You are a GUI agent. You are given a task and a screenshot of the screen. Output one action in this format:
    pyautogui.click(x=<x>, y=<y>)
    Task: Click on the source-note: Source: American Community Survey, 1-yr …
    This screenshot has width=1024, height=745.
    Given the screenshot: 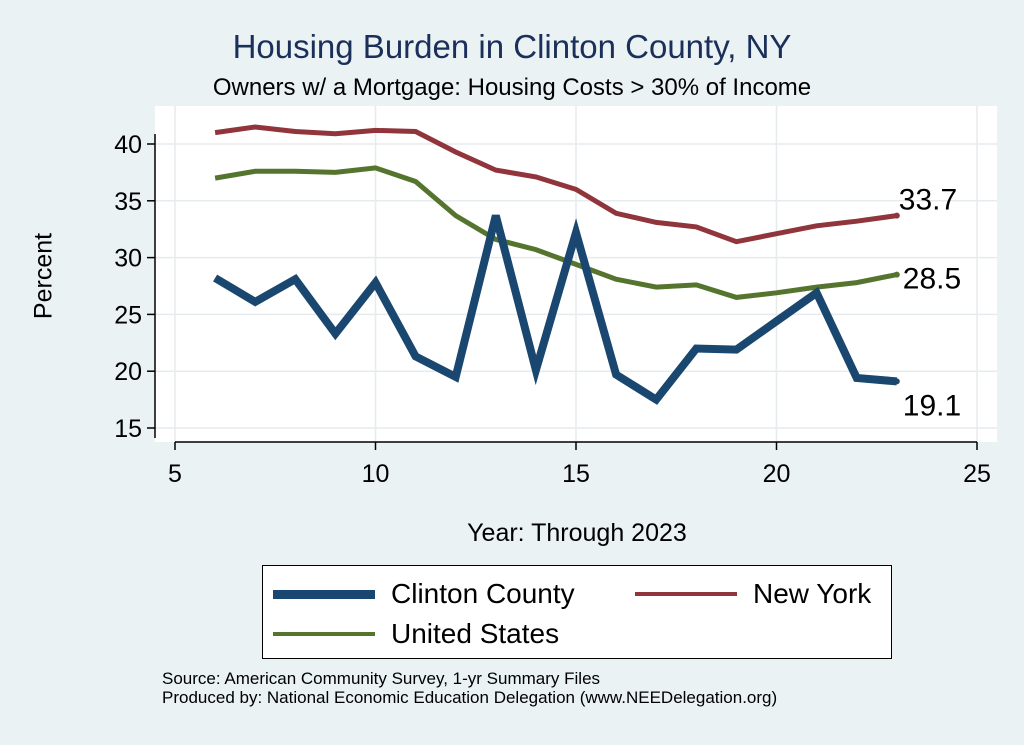 What is the action you would take?
    pyautogui.click(x=469, y=688)
    